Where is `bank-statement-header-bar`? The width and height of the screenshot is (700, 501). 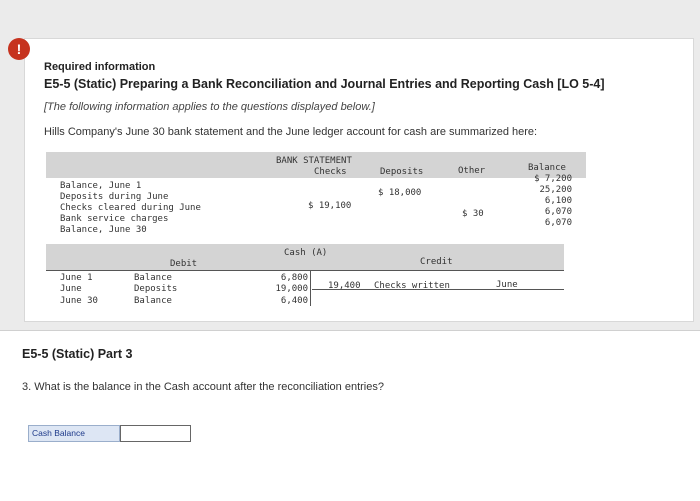 bank-statement-header-bar is located at coordinates (316, 165).